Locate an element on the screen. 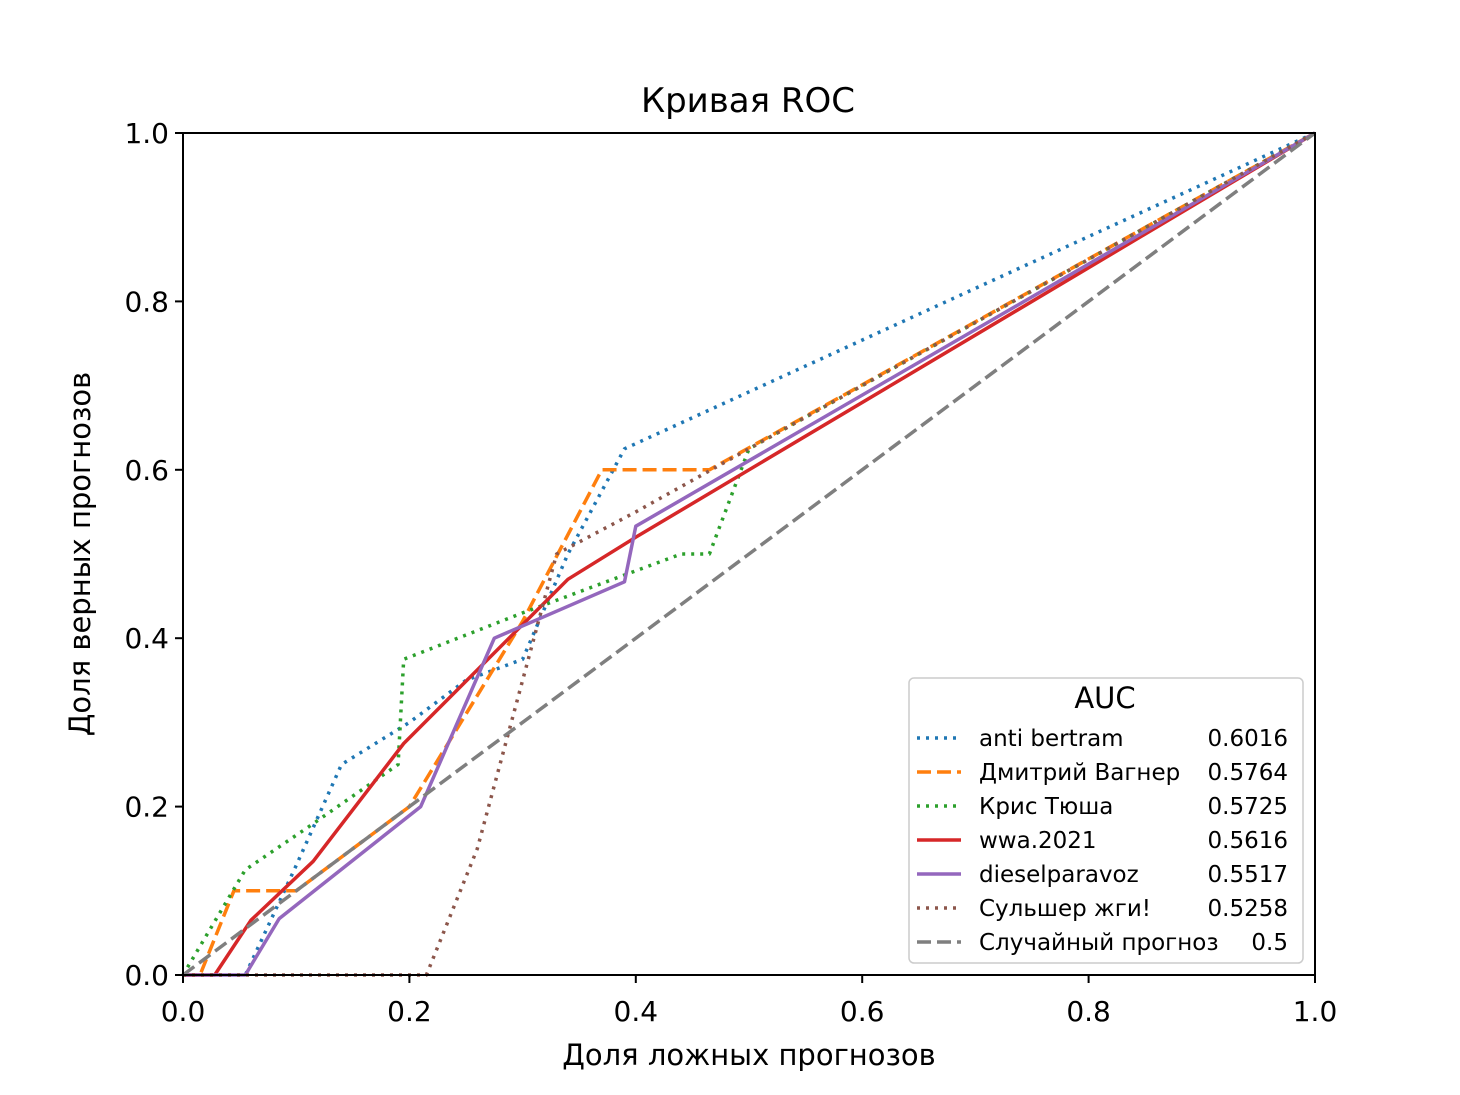 This screenshot has width=1460, height=1095. y-tick-label-4: 0.8 is located at coordinates (146, 301).